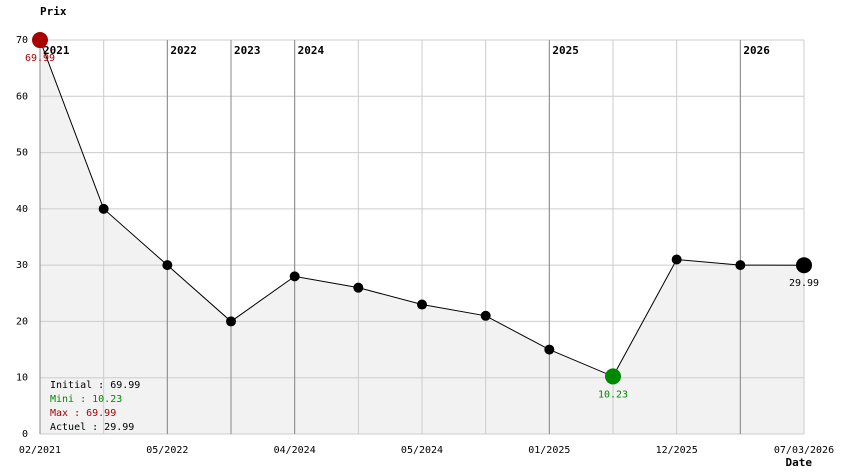  What do you see at coordinates (25, 434) in the screenshot?
I see `y-tick-label: 0` at bounding box center [25, 434].